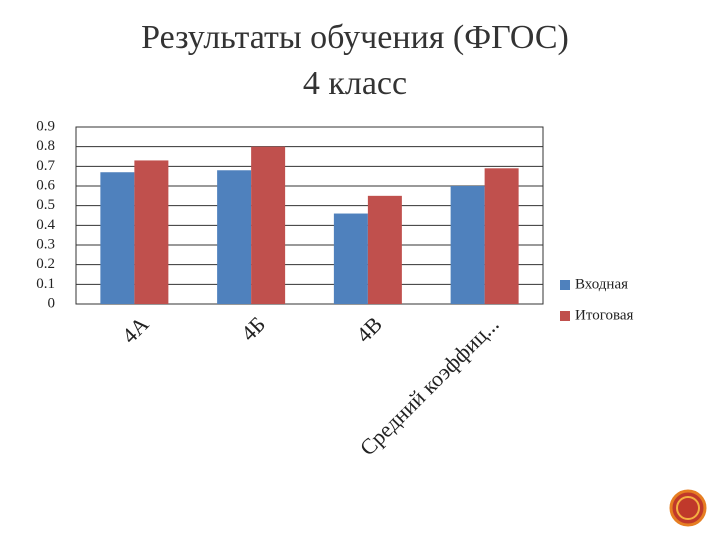 The height and width of the screenshot is (540, 720). I want to click on y-tick-label: 0.7, so click(45, 166).